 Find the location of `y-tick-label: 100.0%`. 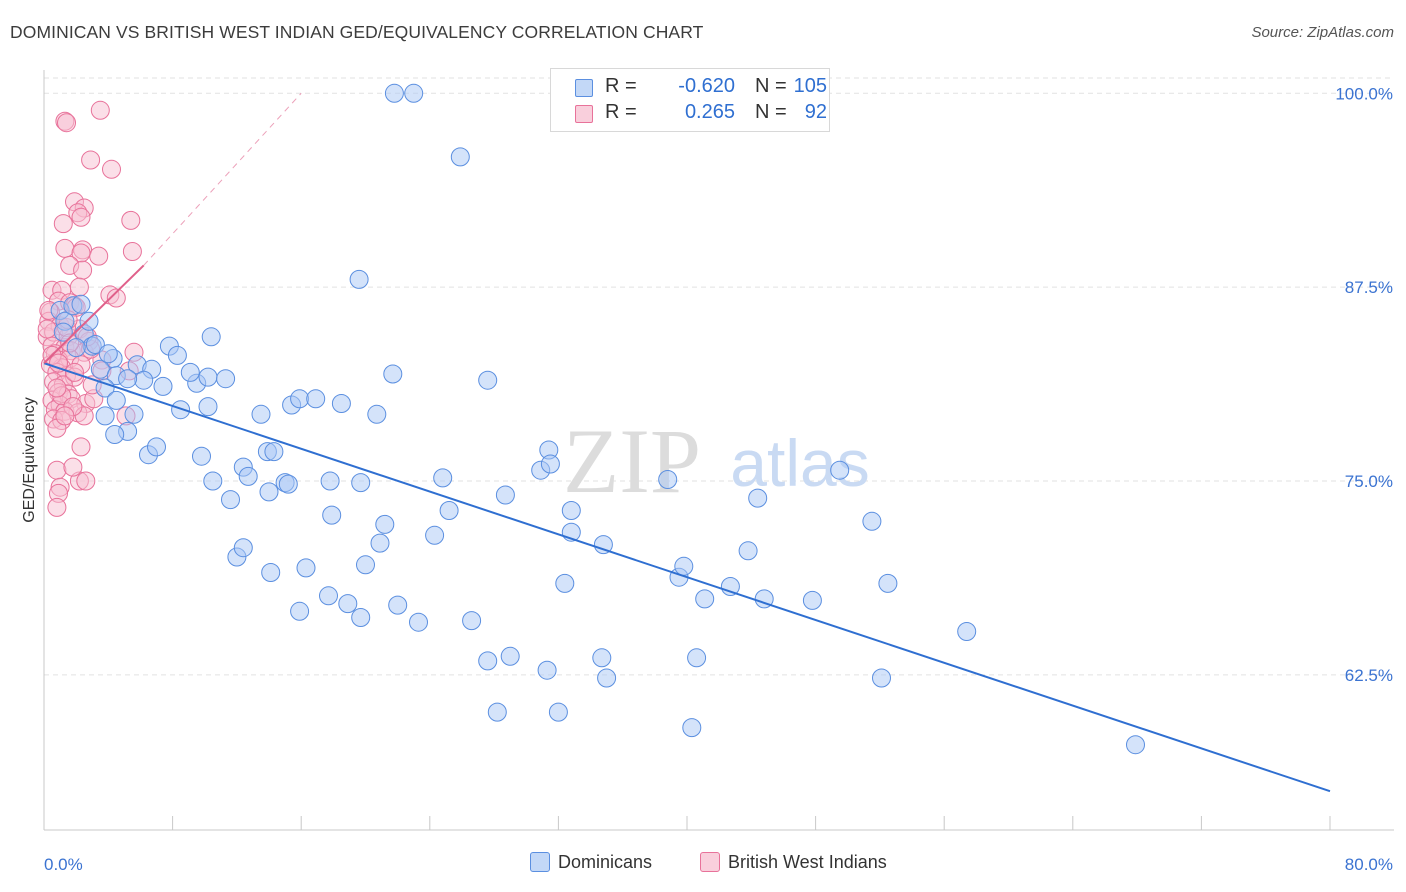

y-tick-label: 100.0% is located at coordinates (1364, 93).